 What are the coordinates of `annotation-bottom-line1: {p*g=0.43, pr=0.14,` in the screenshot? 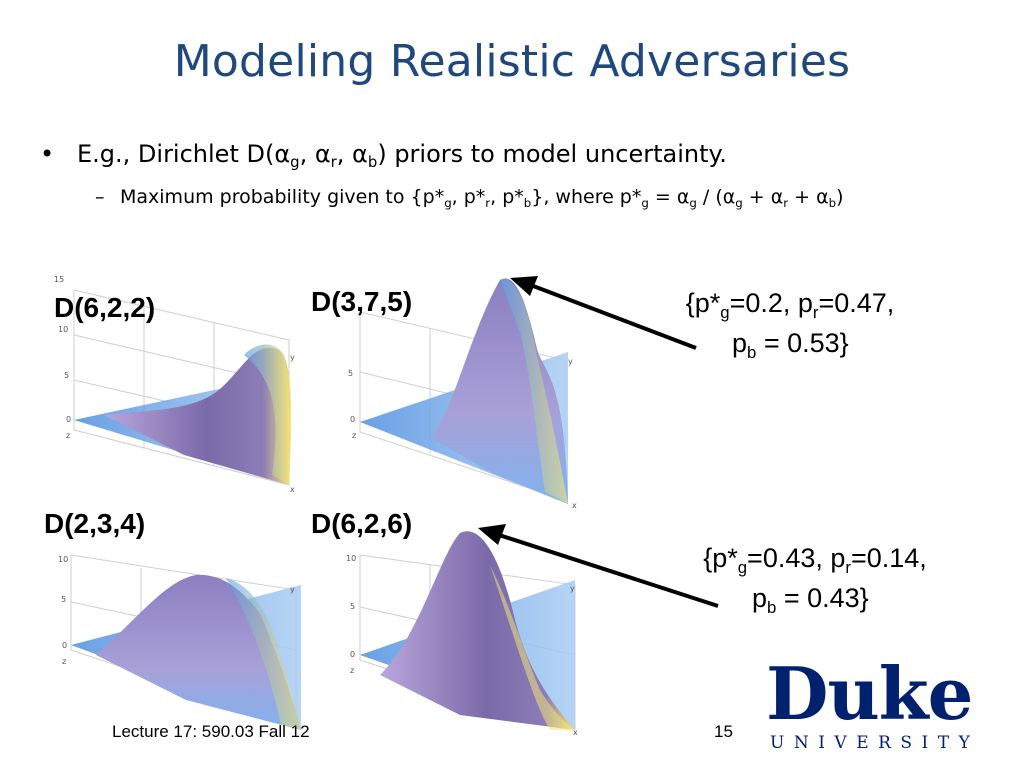 It's located at (815, 560).